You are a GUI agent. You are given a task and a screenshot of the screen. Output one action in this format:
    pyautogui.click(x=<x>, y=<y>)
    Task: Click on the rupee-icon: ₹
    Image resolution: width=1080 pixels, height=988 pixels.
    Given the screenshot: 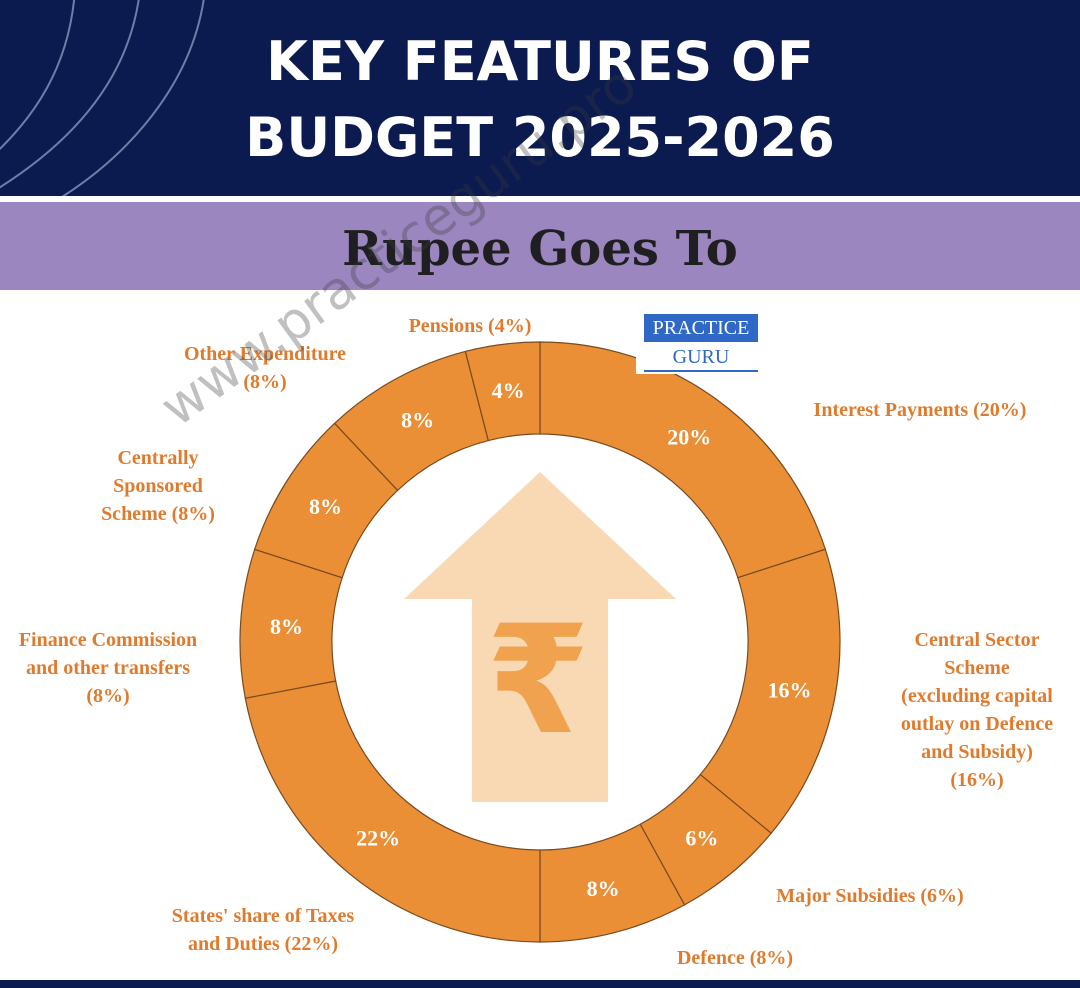 What is the action you would take?
    pyautogui.click(x=538, y=681)
    